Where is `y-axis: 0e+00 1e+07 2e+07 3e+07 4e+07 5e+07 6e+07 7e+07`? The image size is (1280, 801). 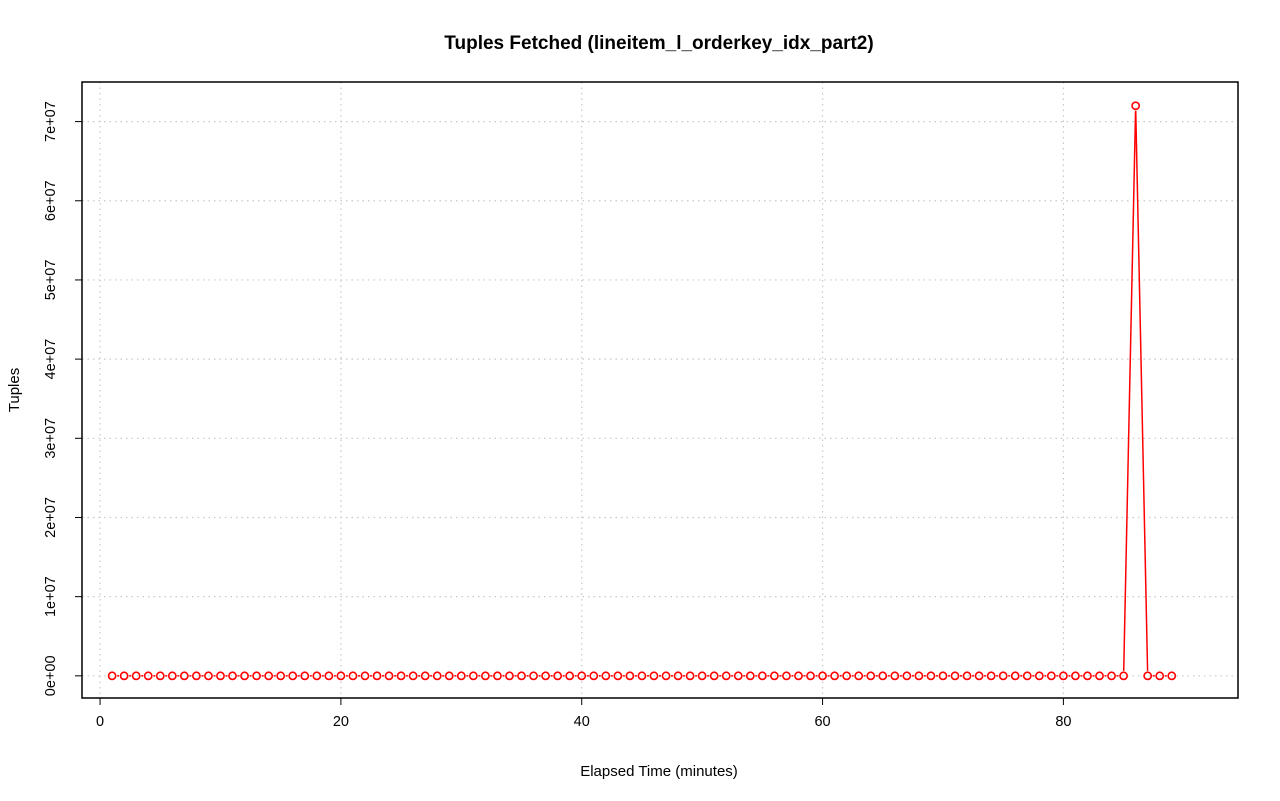
y-axis: 0e+00 1e+07 2e+07 3e+07 4e+07 5e+07 6e+07 7e+07 is located at coordinates (63, 398).